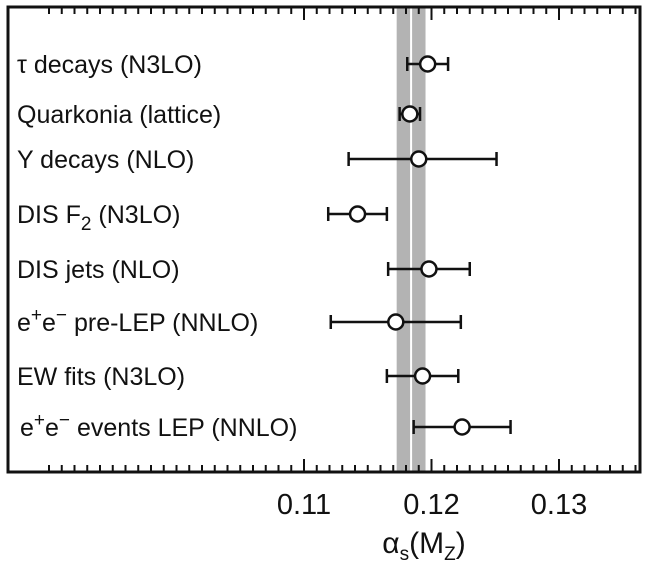 The image size is (649, 568). I want to click on world-average-band-layer, so click(411, 239).